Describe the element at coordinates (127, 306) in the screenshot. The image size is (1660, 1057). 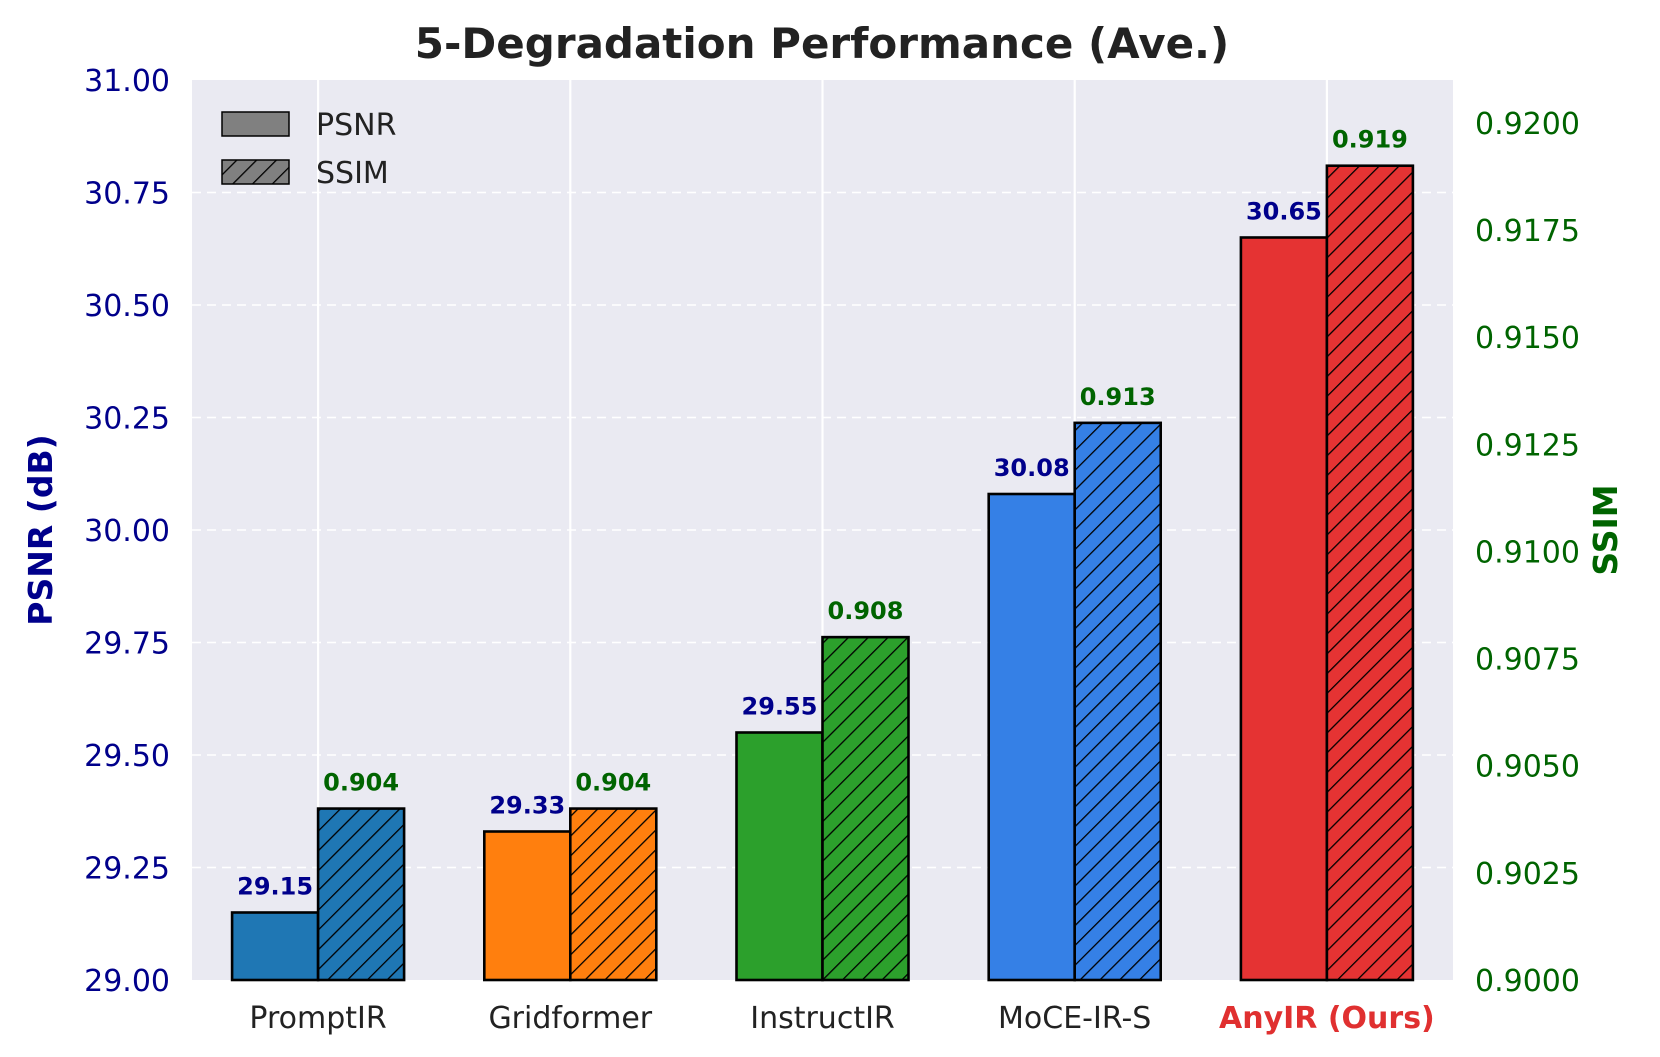
I see `left-tick-label: 30.50` at that location.